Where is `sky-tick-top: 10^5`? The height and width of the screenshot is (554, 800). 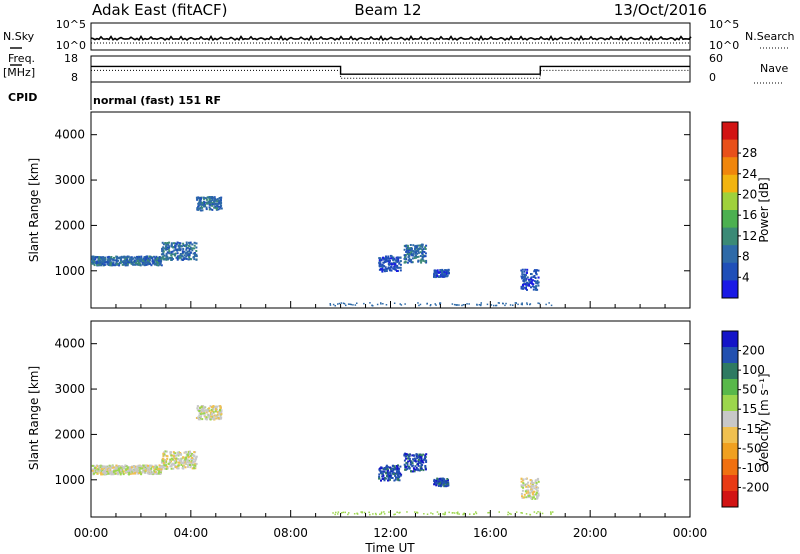 sky-tick-top: 10^5 is located at coordinates (71, 24).